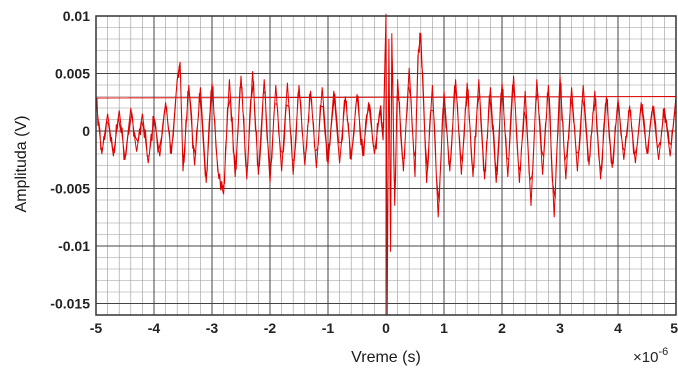  Describe the element at coordinates (70, 304) in the screenshot. I see `y-tick-label: -0.015` at that location.